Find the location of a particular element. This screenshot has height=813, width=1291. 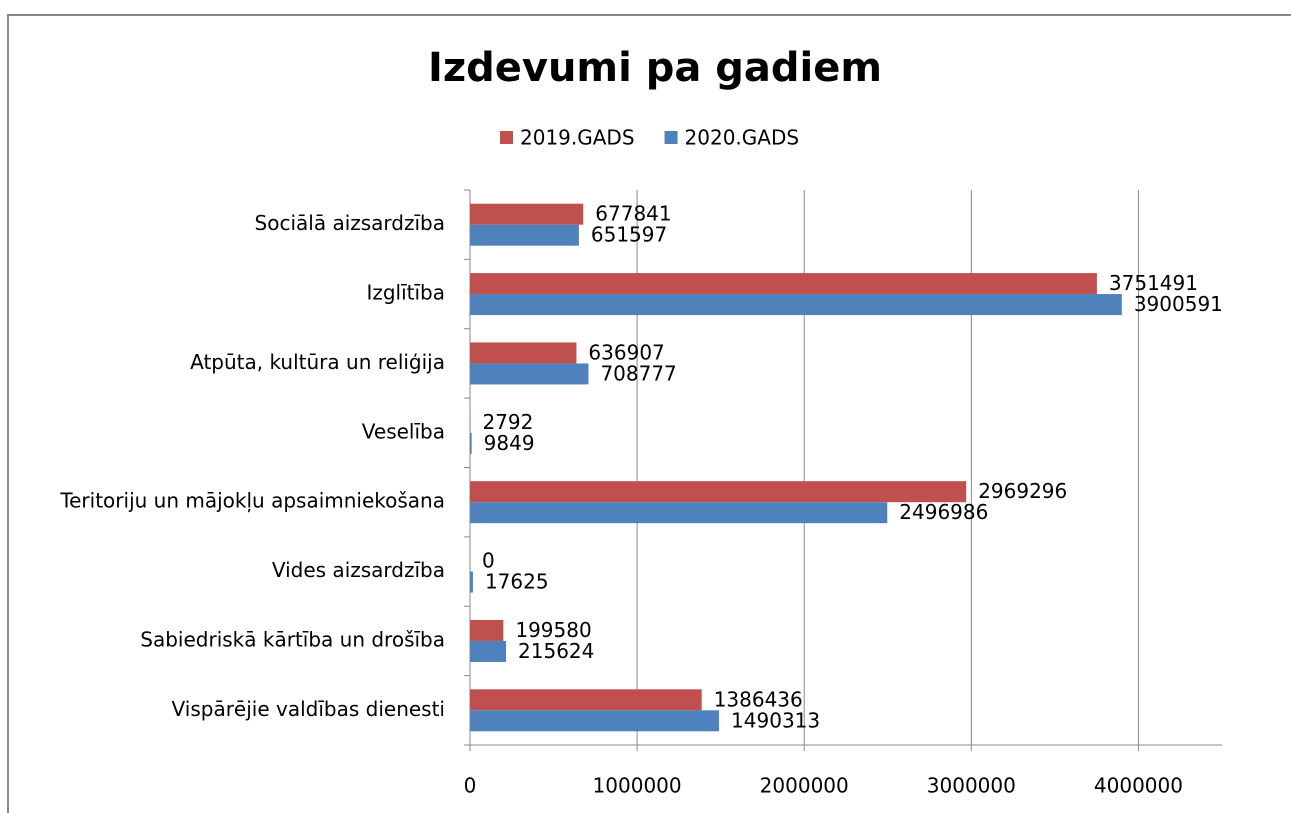

y-tick-label: Vispārējie valdības dienesti is located at coordinates (308, 709).